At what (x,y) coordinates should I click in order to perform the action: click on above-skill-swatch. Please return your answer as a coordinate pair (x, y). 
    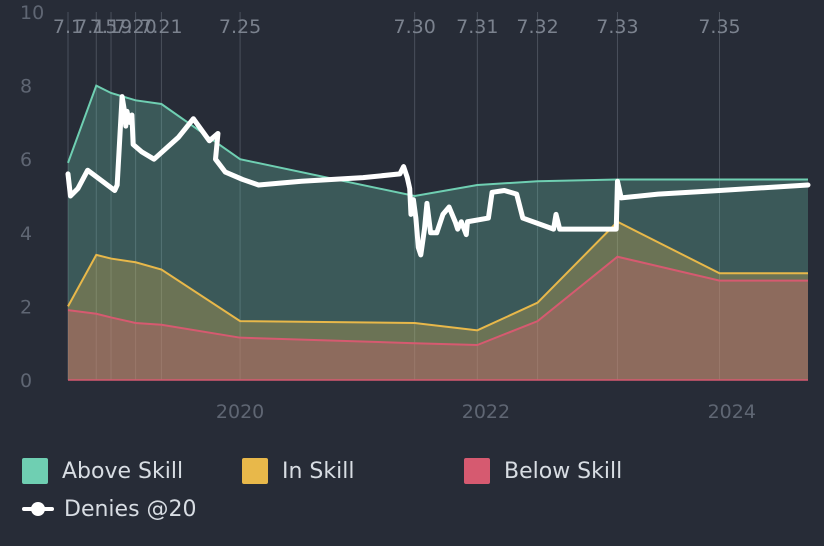
    Looking at the image, I should click on (35, 471).